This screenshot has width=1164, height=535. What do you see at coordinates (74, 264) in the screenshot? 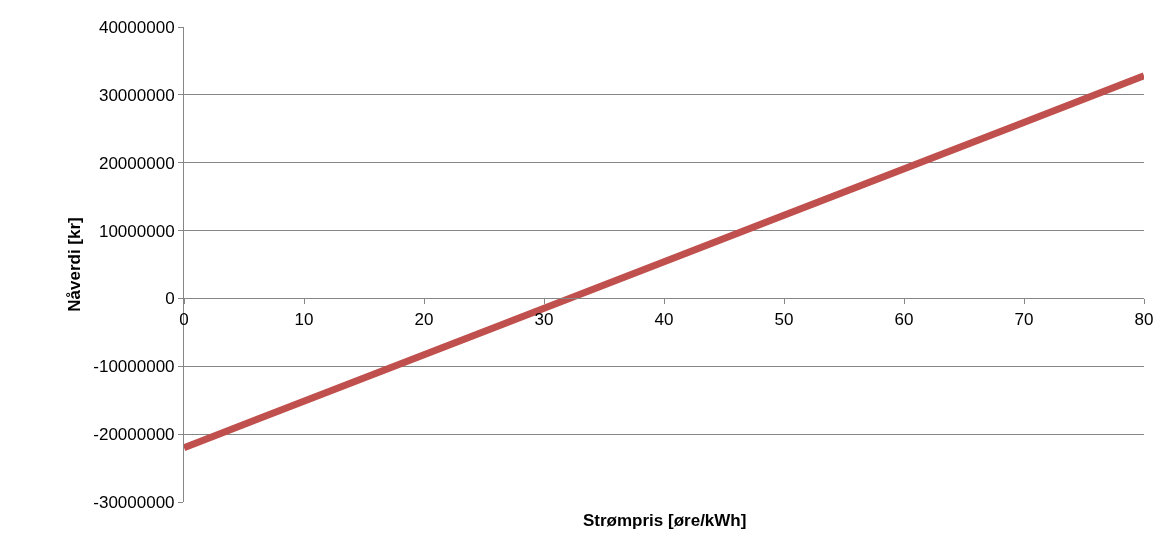
I see `y-axis-title: Nåverdi [kr]` at bounding box center [74, 264].